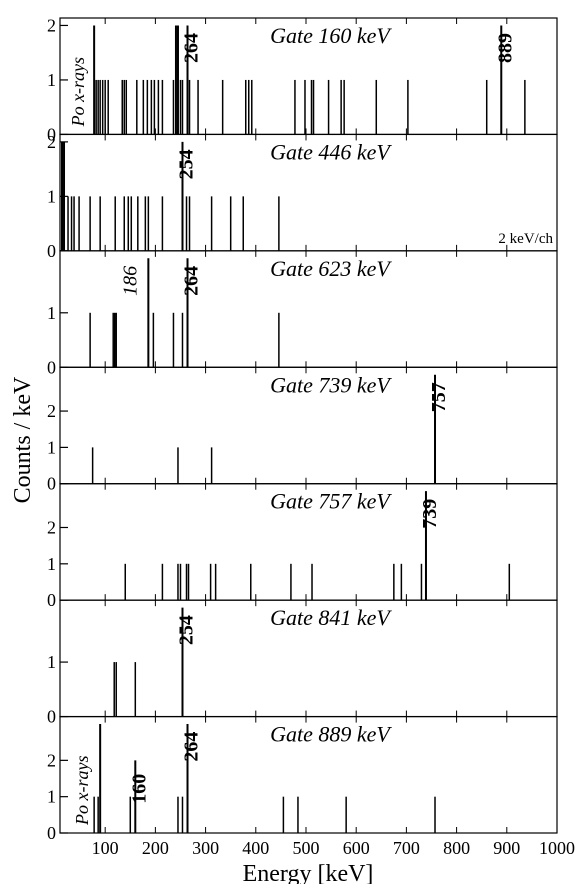 This screenshot has width=583, height=884. Describe the element at coordinates (305, 848) in the screenshot. I see `x-tick-label: 500` at that location.